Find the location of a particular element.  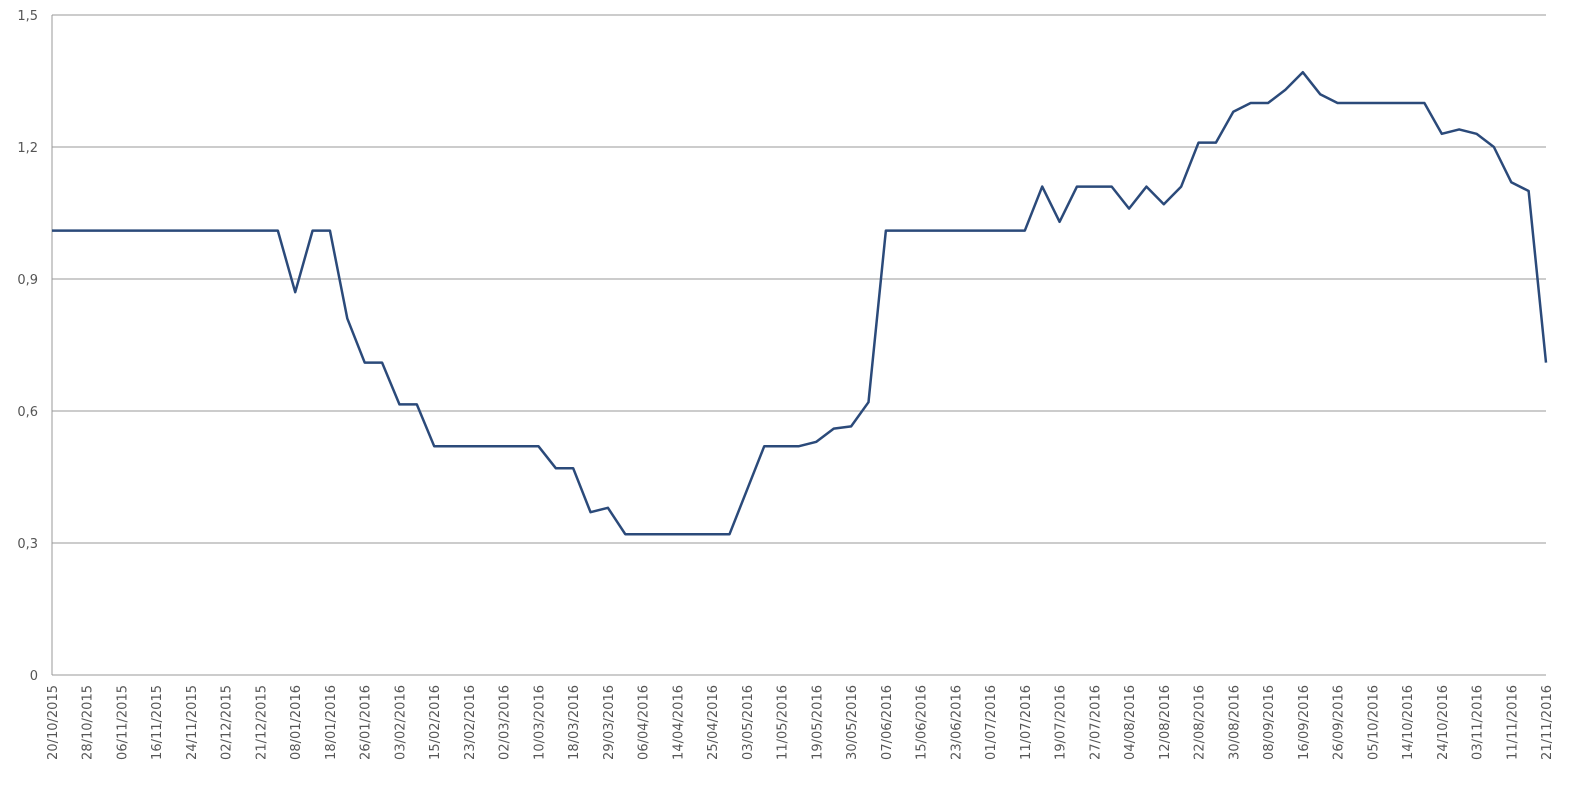

x-tick-label: 03/02/2016 is located at coordinates (400, 722).